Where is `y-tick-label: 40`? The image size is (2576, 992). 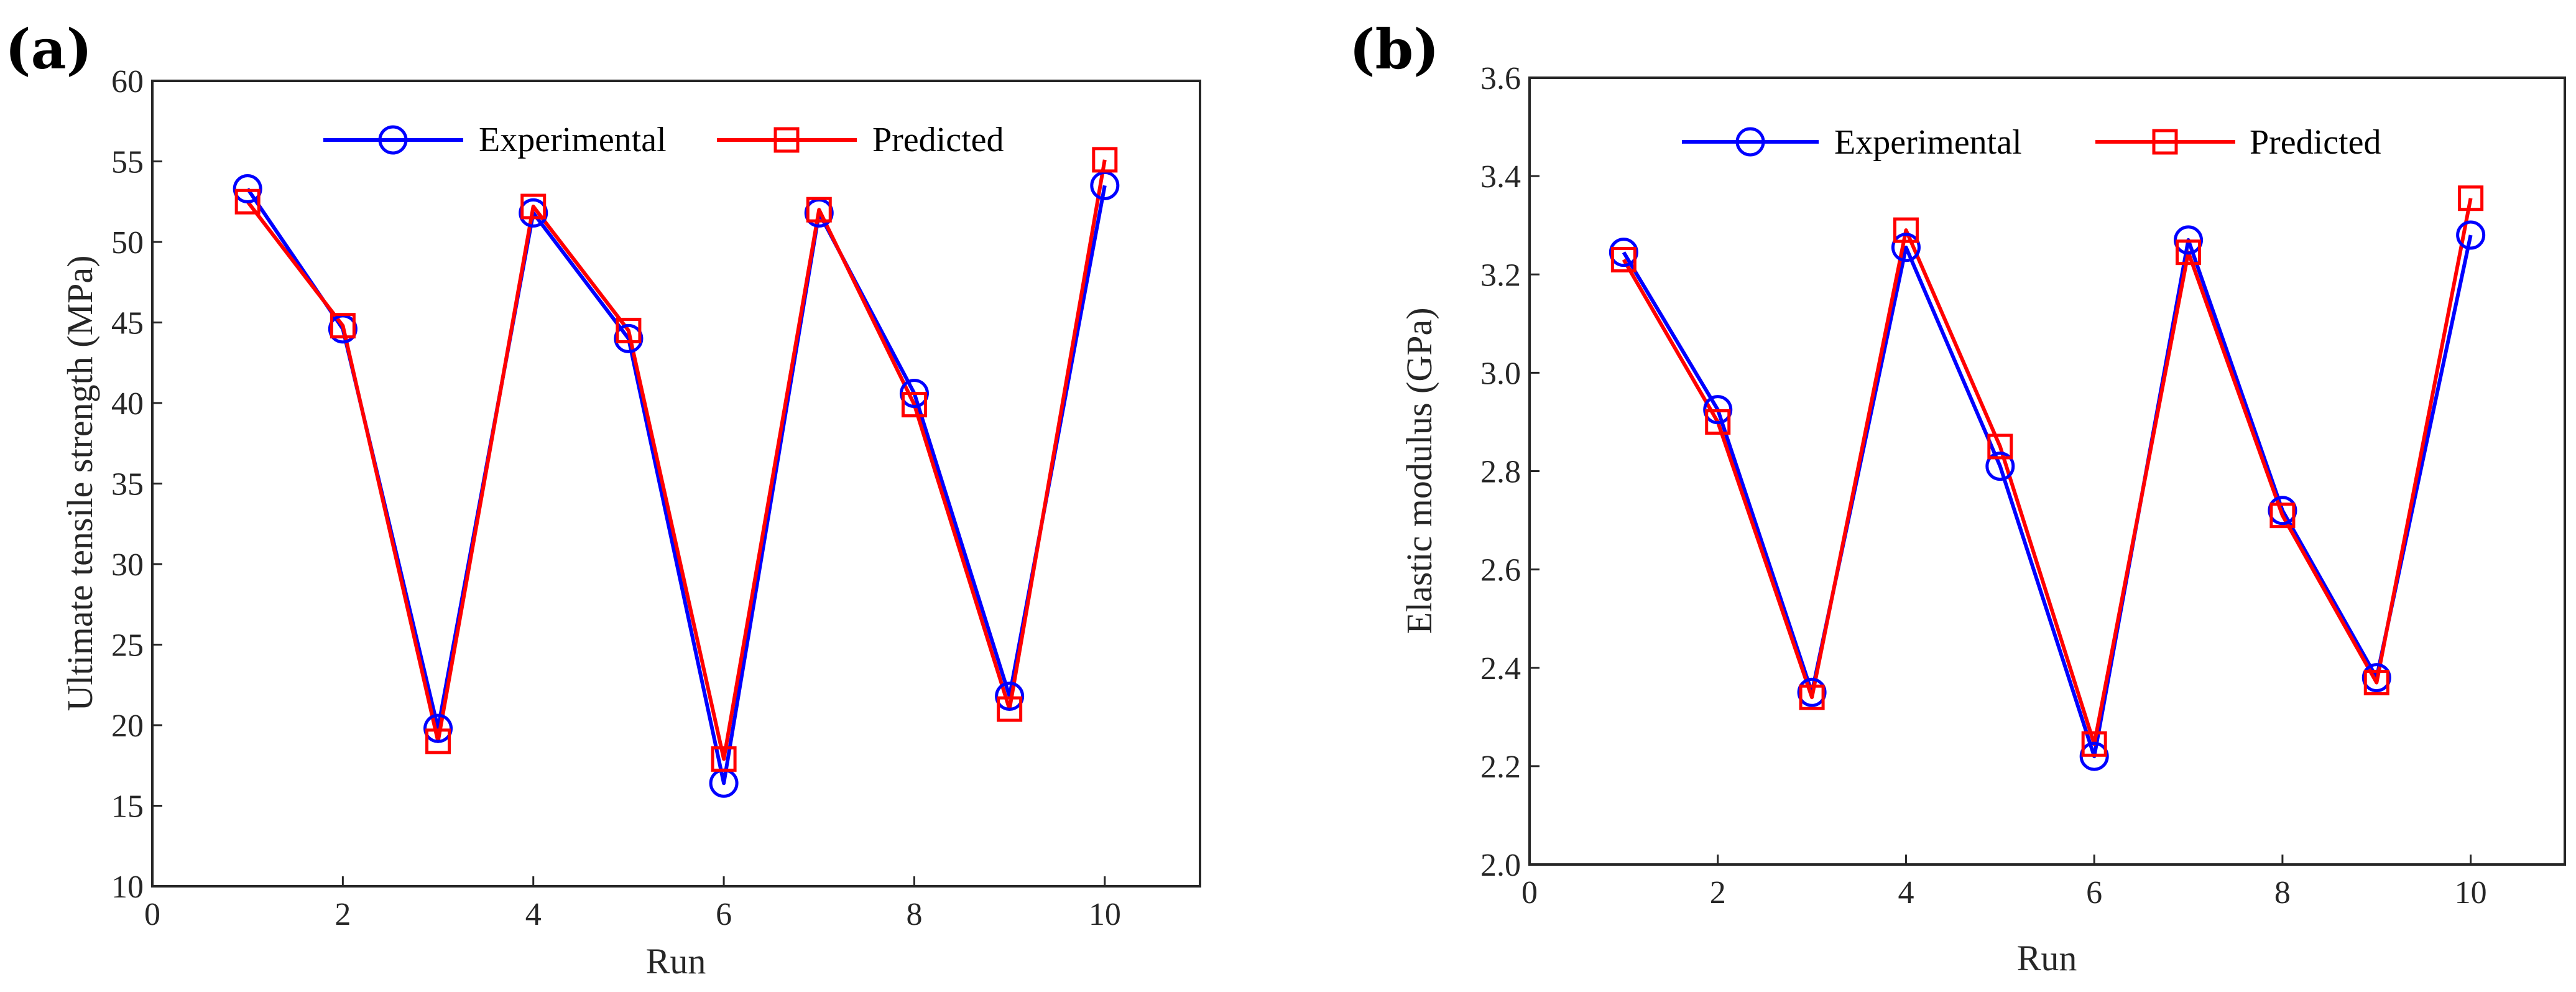
y-tick-label: 40 is located at coordinates (127, 404).